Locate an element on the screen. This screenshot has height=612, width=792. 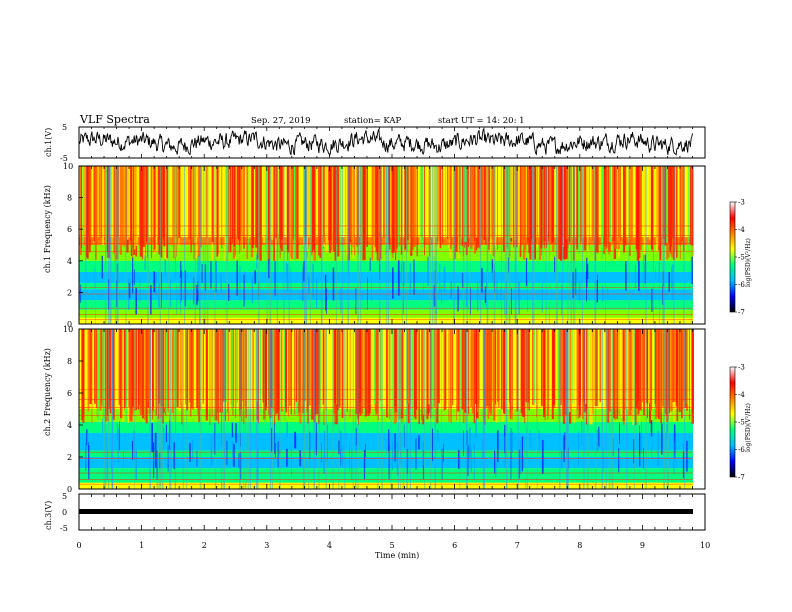
spectrogram-band is located at coordinates (386, 463).